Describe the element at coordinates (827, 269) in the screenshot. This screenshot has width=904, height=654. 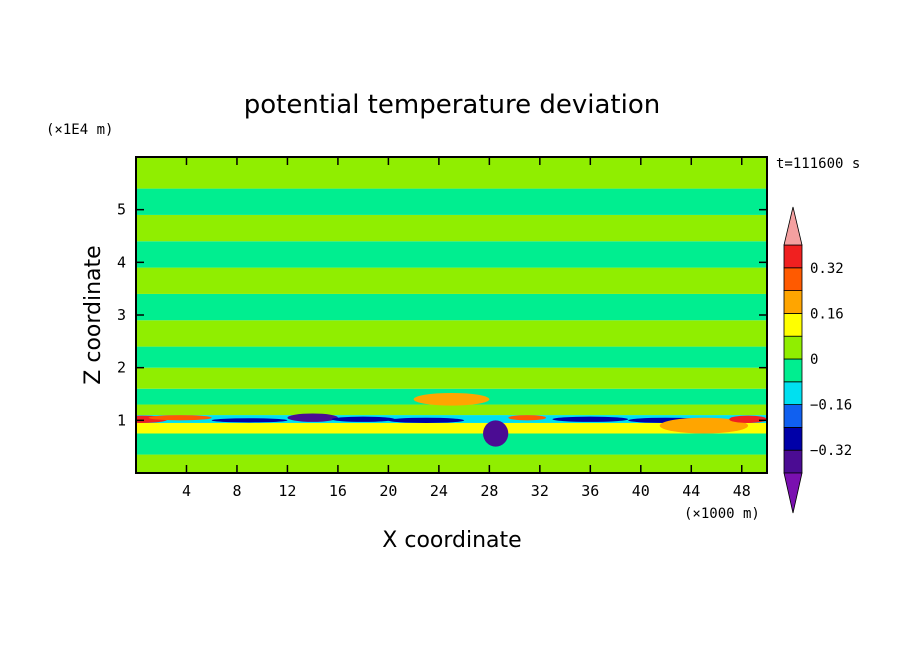
I see `colorbar-label: 0.32` at that location.